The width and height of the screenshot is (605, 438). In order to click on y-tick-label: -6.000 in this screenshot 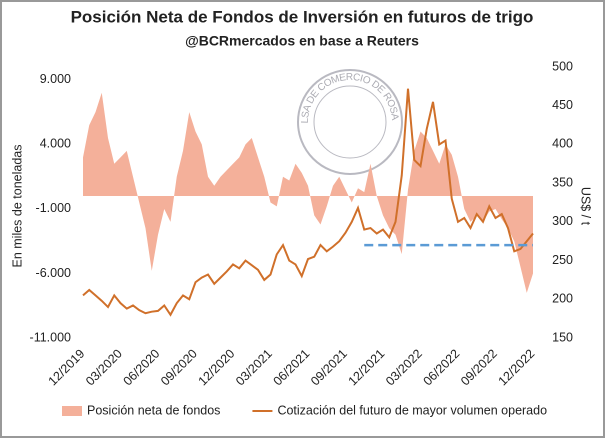, I will do `click(53, 273)`.